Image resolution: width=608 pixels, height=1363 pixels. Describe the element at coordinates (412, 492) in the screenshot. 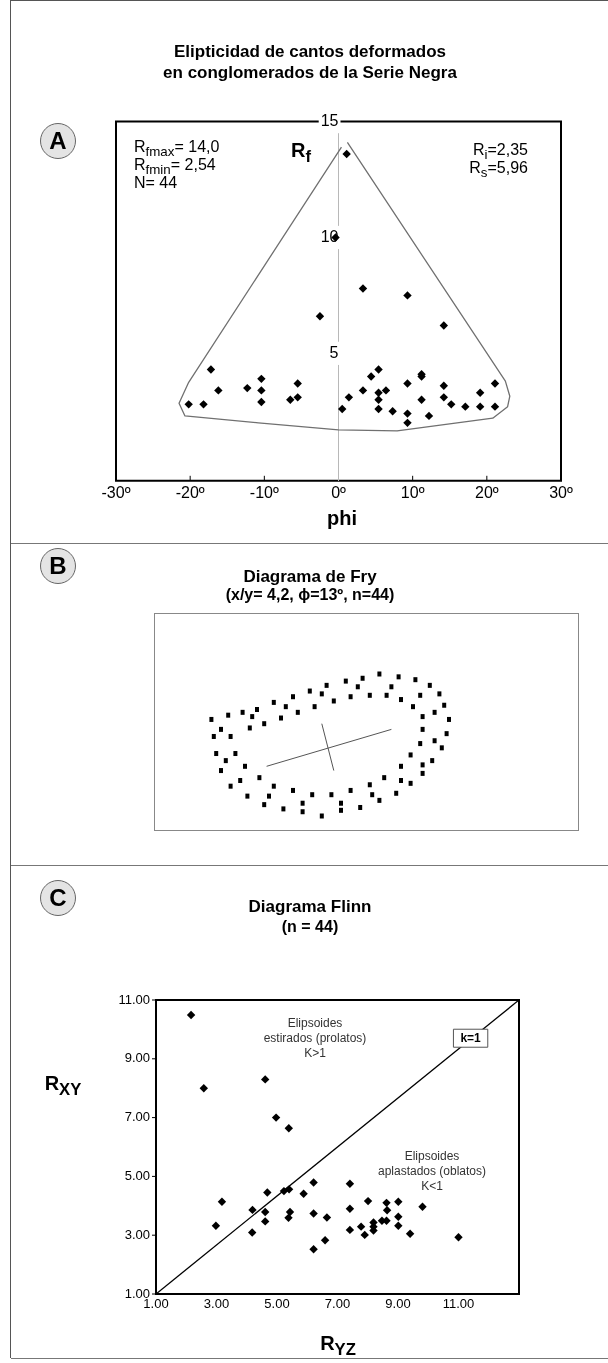

I see `x-tick-label: 10º` at that location.